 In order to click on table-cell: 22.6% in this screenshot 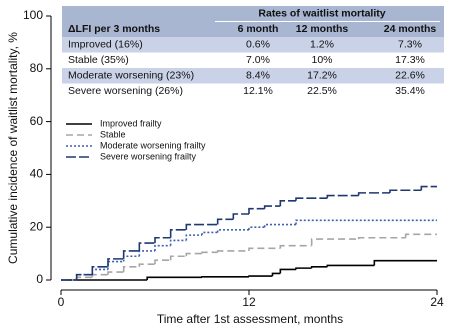, I will do `click(410, 76)`.